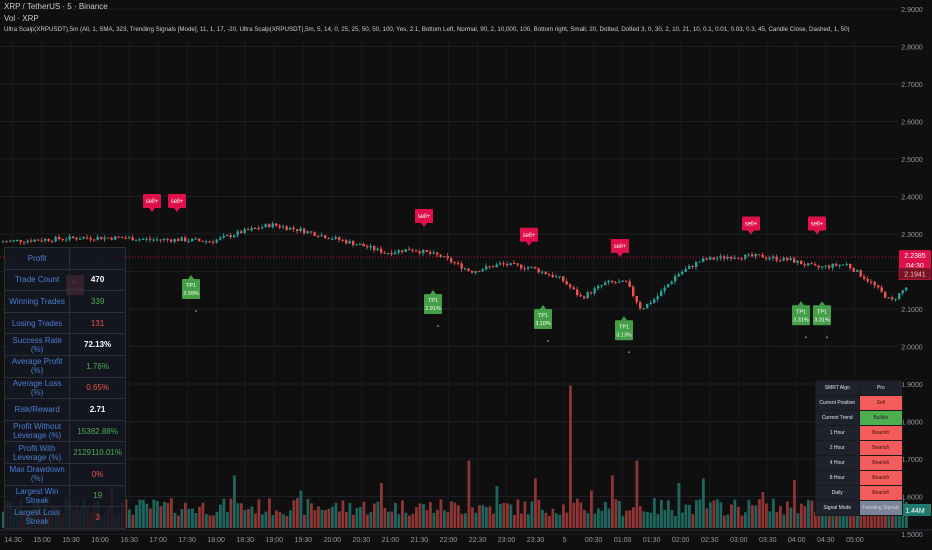 The height and width of the screenshot is (550, 932). Describe the element at coordinates (56, 6) in the screenshot. I see `symbol-title: XRP / TetherUS · 5 · Binance` at that location.